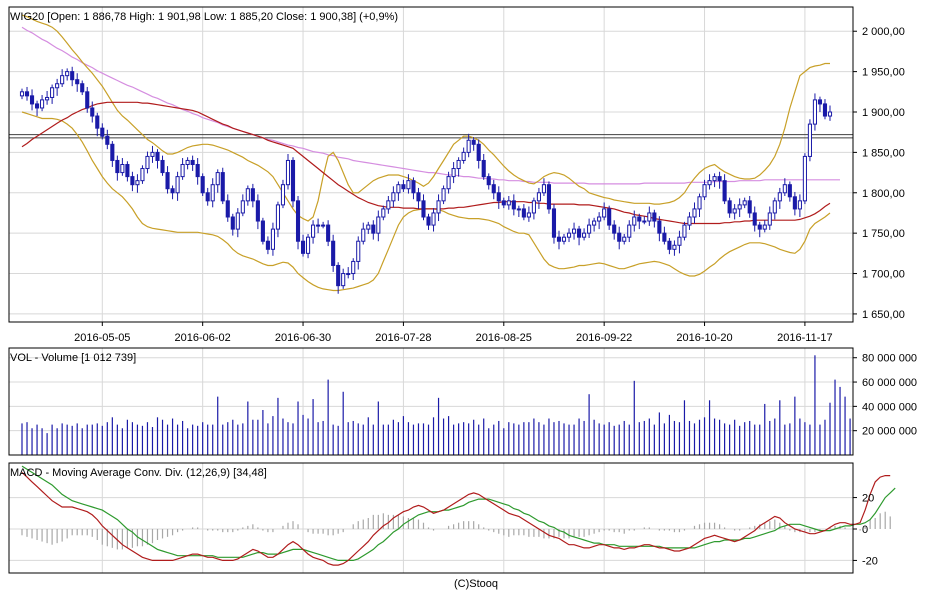  I want to click on copyright-footer: (C)Stooq, so click(476, 584).